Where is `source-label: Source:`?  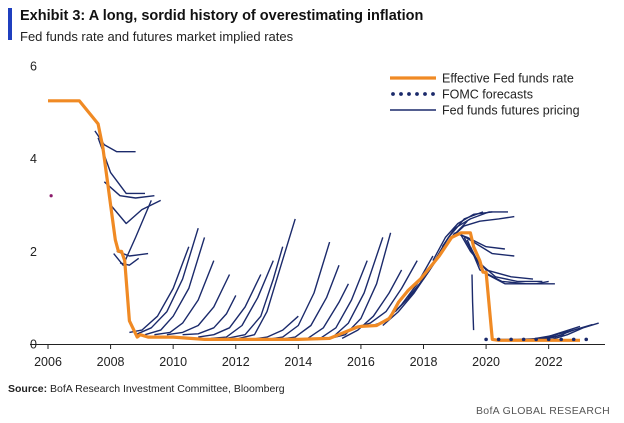 source-label: Source: is located at coordinates (28, 389).